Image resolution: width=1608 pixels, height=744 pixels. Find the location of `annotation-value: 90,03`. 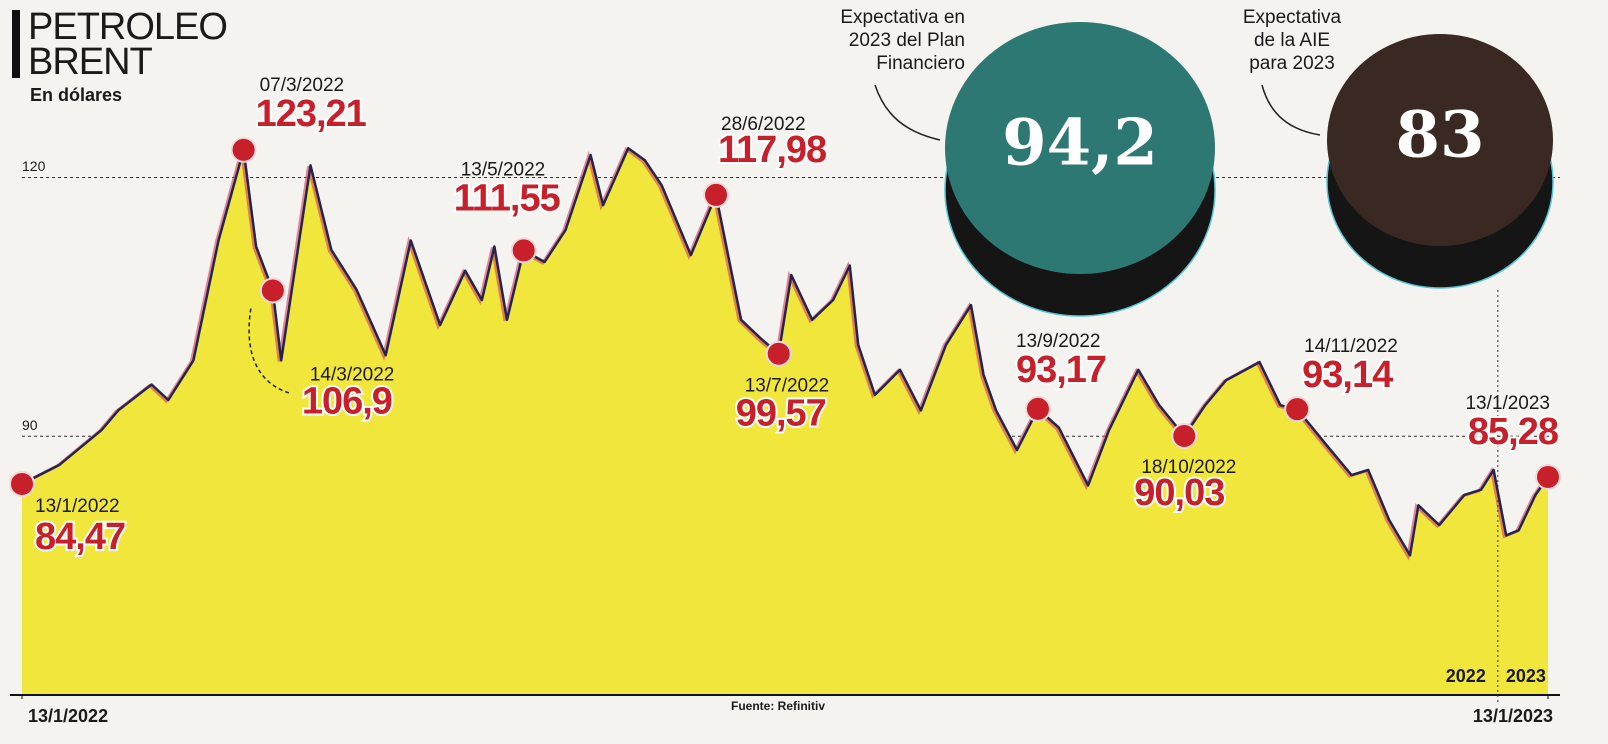

annotation-value: 90,03 is located at coordinates (1179, 493).